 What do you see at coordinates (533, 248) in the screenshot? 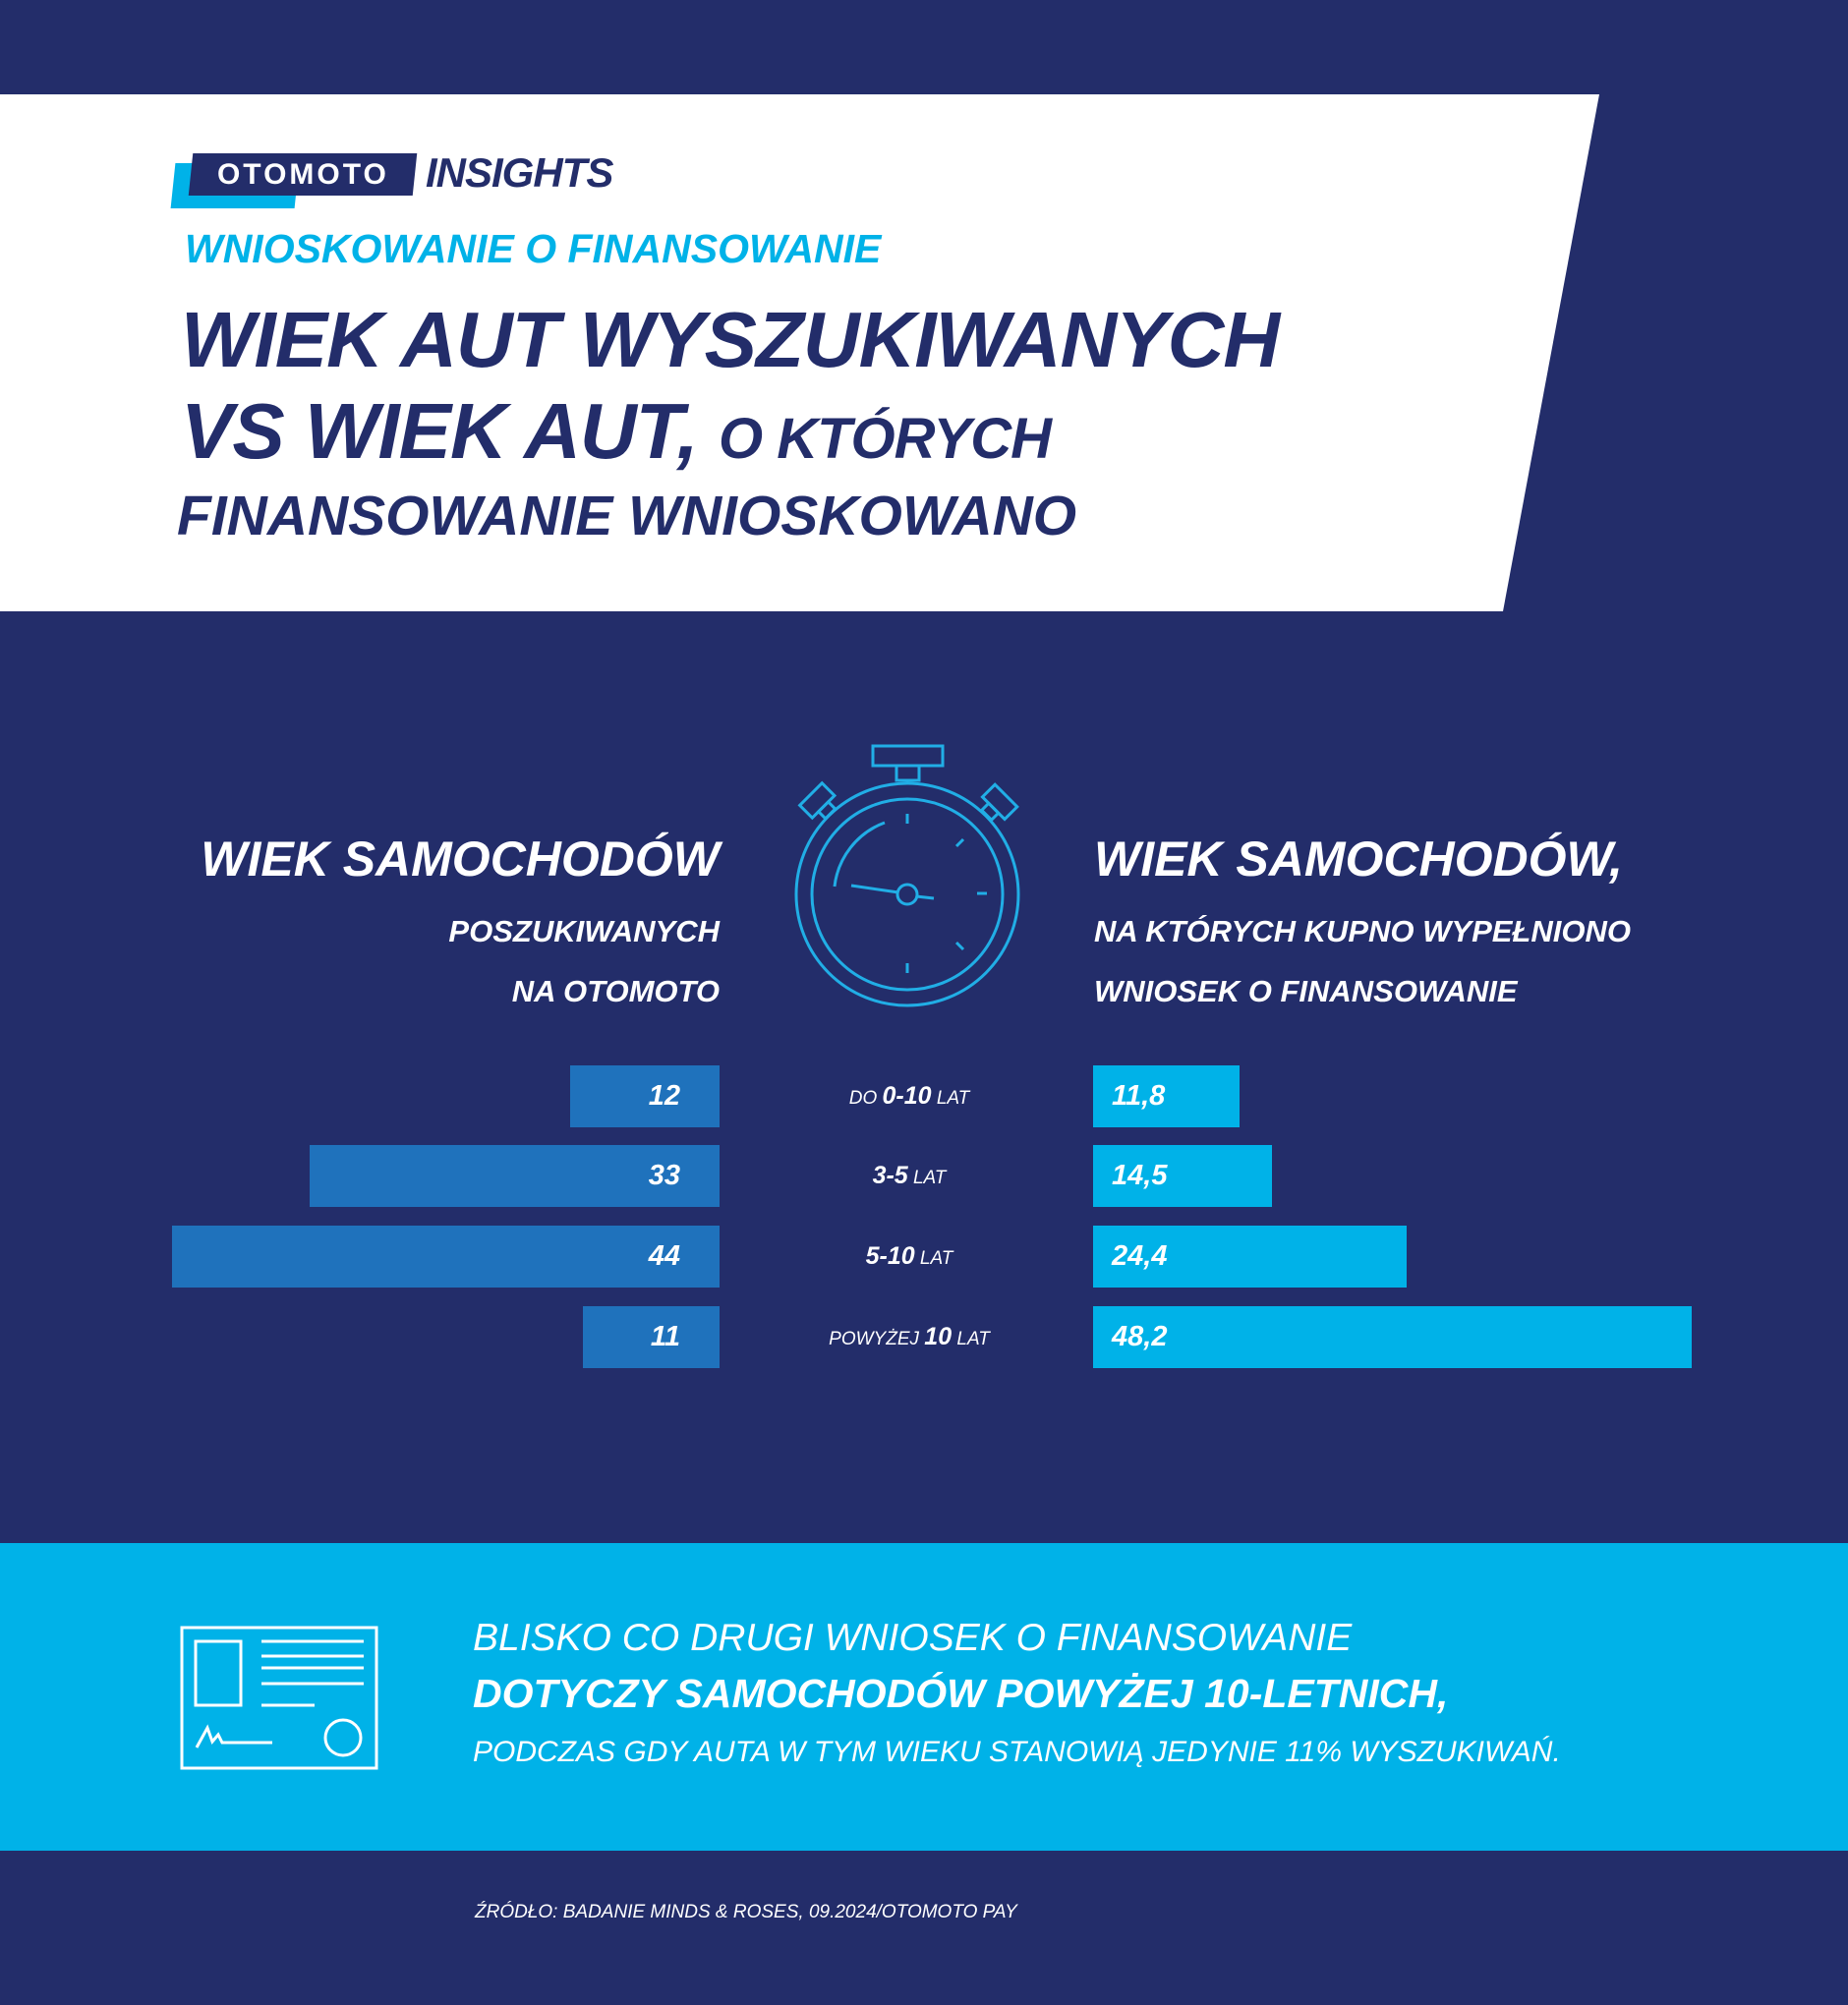
I see `page-subtitle: WNIOSKOWANIE O FINANSOWANIE` at bounding box center [533, 248].